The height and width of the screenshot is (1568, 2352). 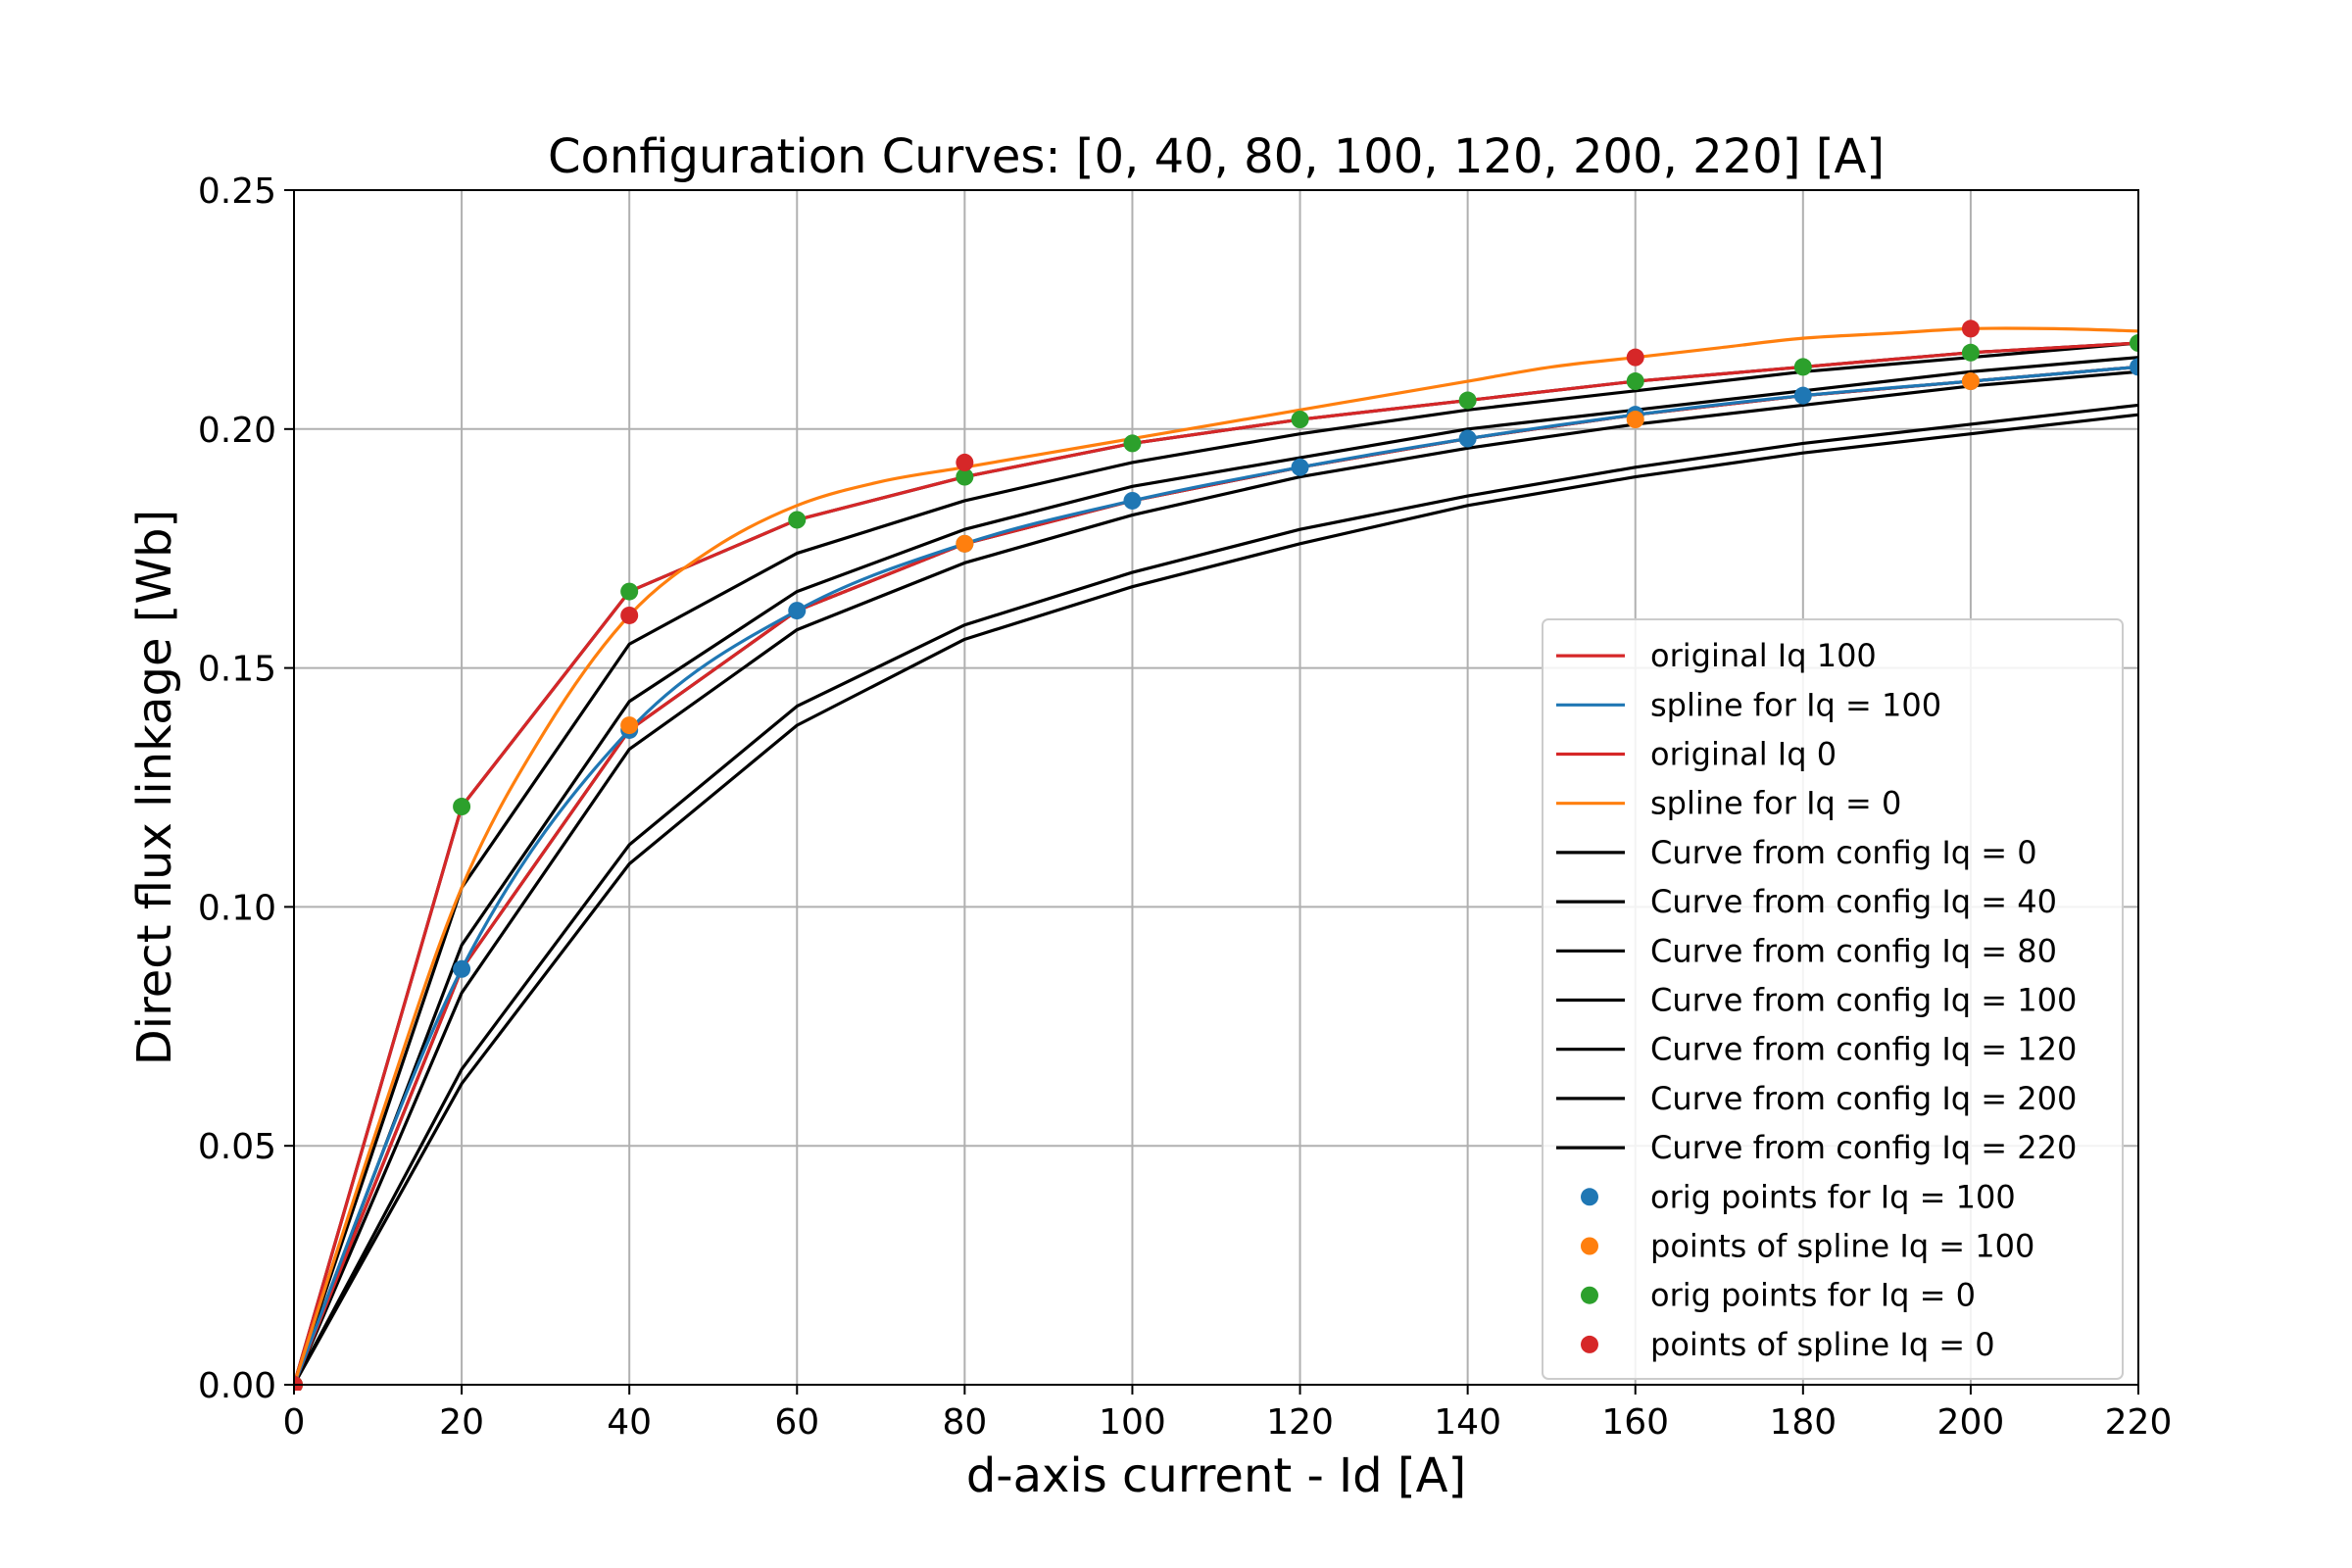 I want to click on legend-label: original Iq 100, so click(x=1763, y=655).